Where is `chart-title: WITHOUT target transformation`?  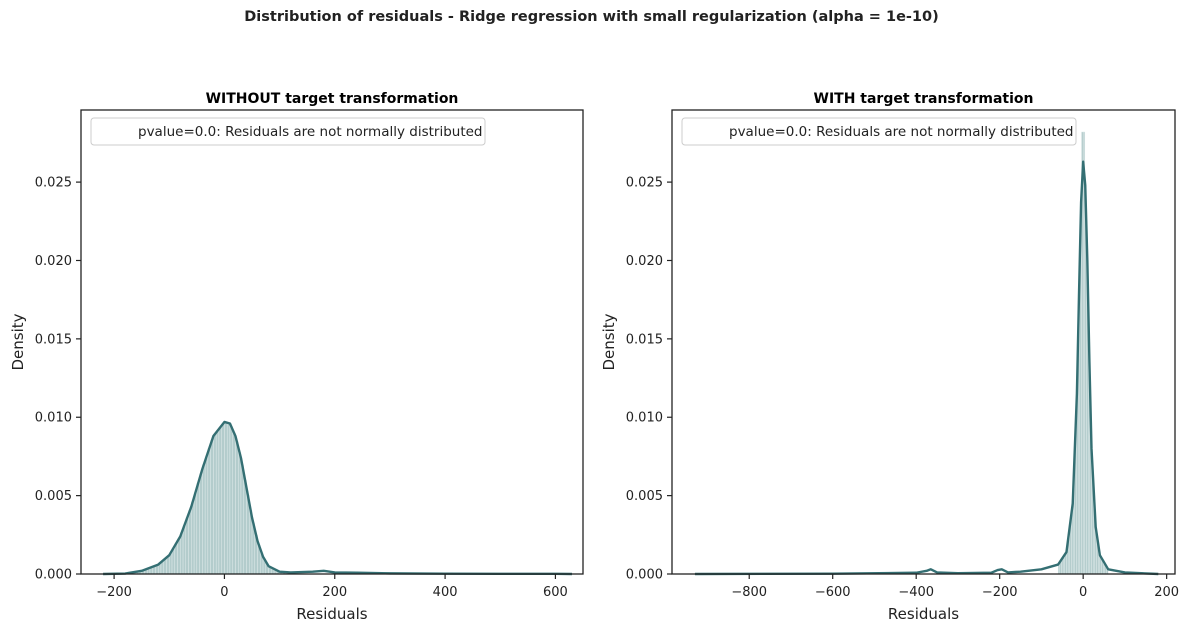
chart-title: WITHOUT target transformation is located at coordinates (332, 99).